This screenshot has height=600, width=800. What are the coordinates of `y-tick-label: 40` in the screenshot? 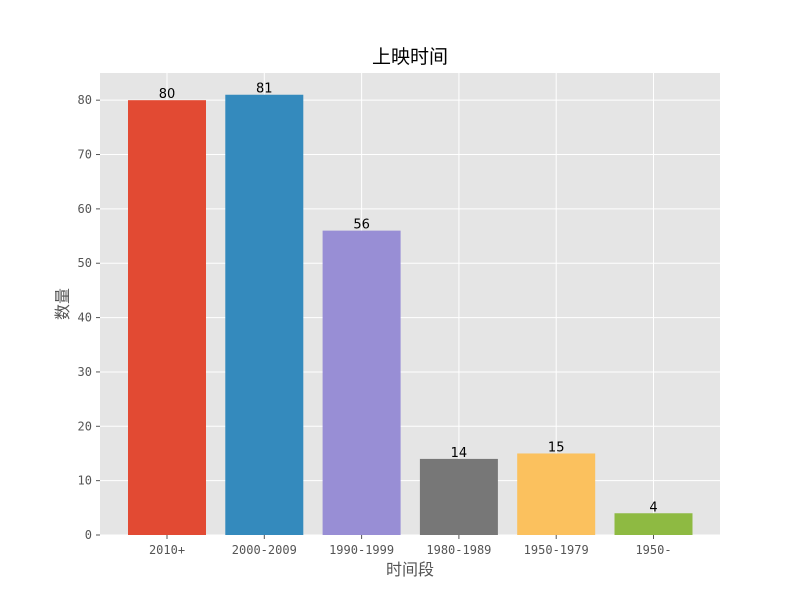 It's located at (85, 318).